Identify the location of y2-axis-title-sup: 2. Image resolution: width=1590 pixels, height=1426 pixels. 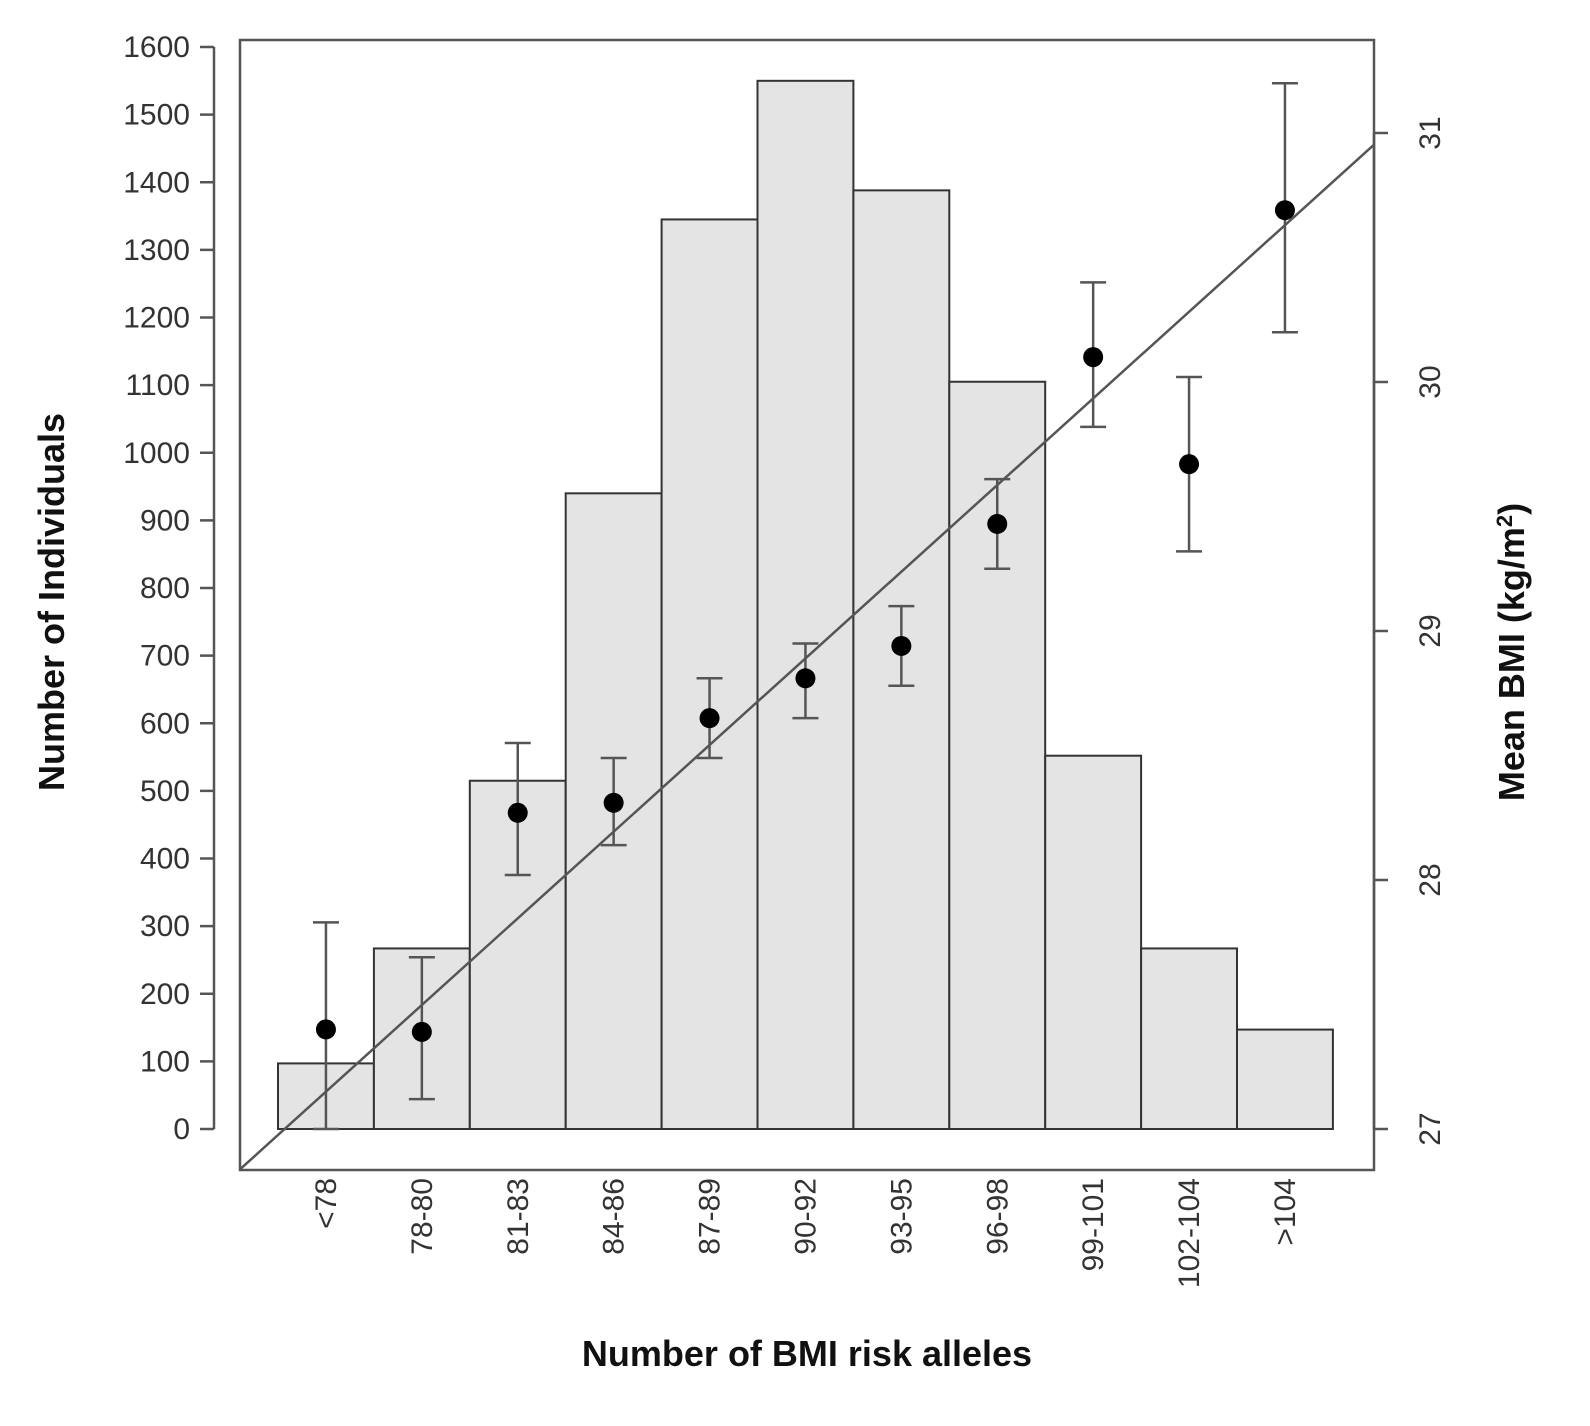
(1504, 521).